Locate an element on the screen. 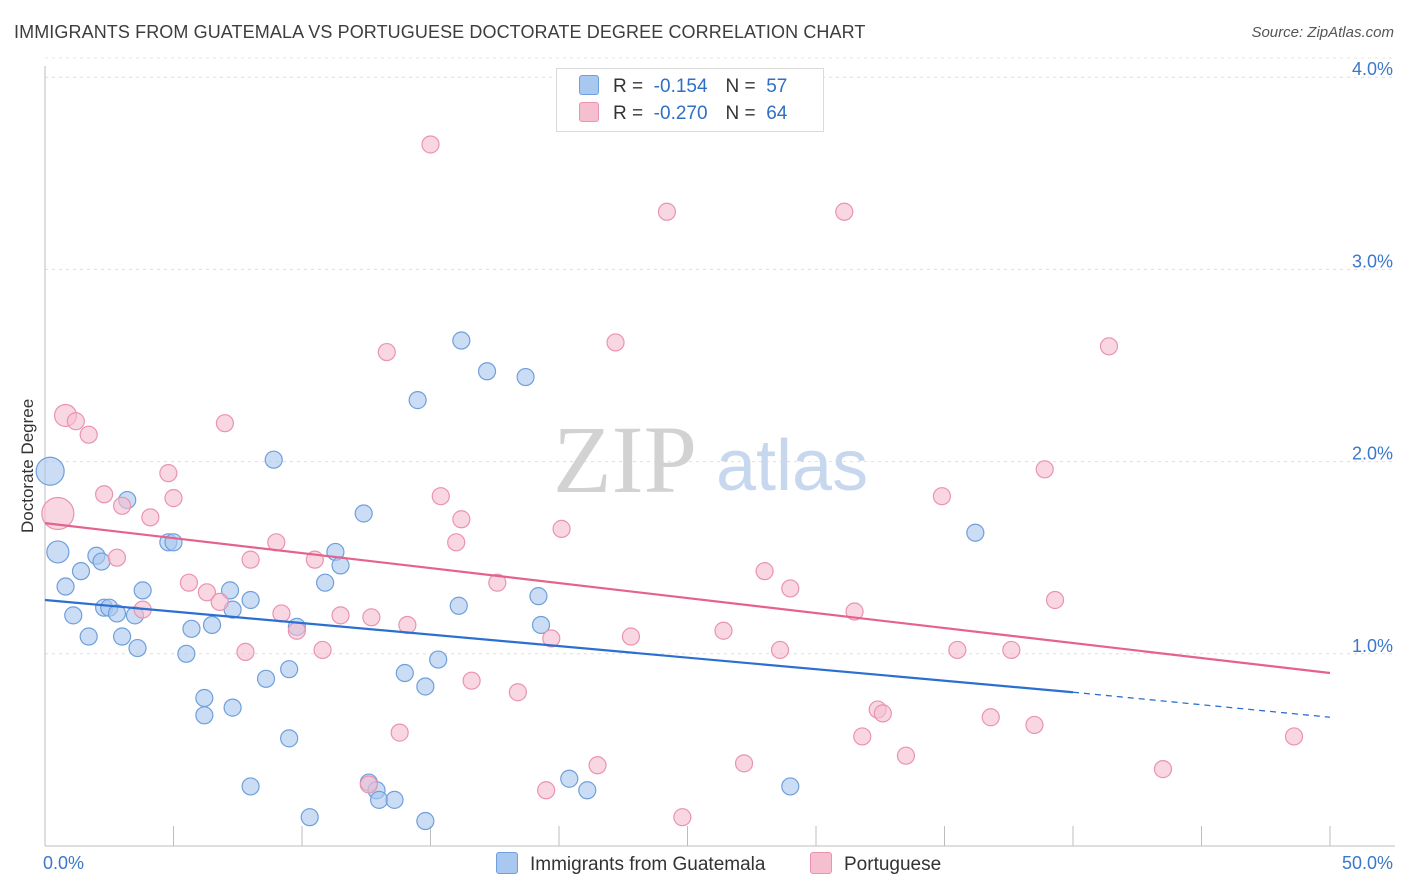 The width and height of the screenshot is (1406, 892). correlation-legend: R = -0.154 N = 57 R = -0.270 N = 64 is located at coordinates (690, 100).